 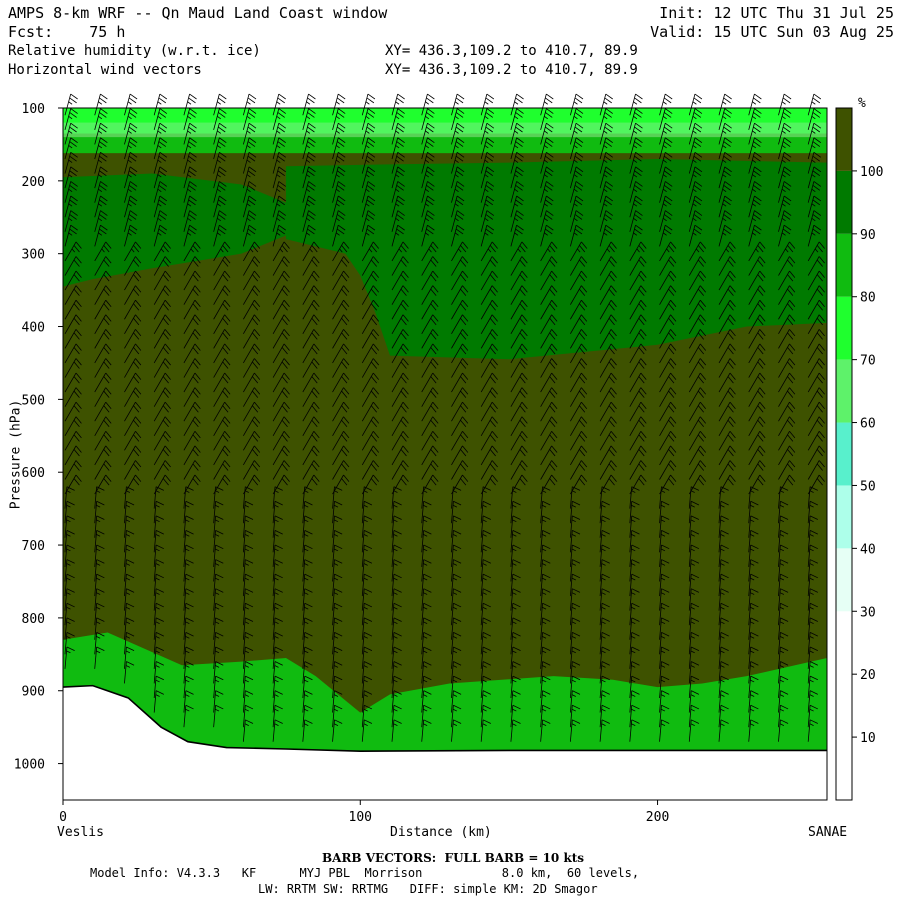 What do you see at coordinates (105, 70) in the screenshot?
I see `field-2-name: Horizontal wind vectors` at bounding box center [105, 70].